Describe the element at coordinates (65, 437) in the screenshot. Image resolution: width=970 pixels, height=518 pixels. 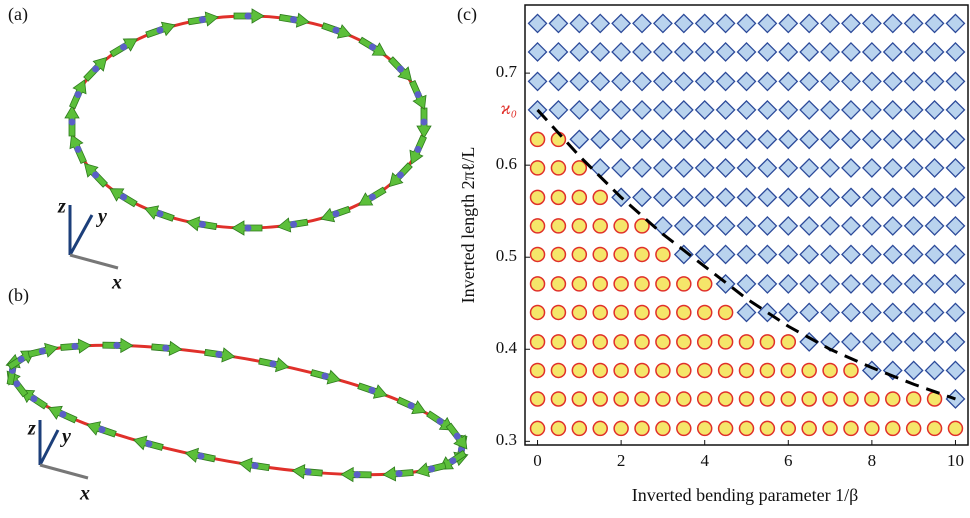
I see `axis-name: y` at that location.